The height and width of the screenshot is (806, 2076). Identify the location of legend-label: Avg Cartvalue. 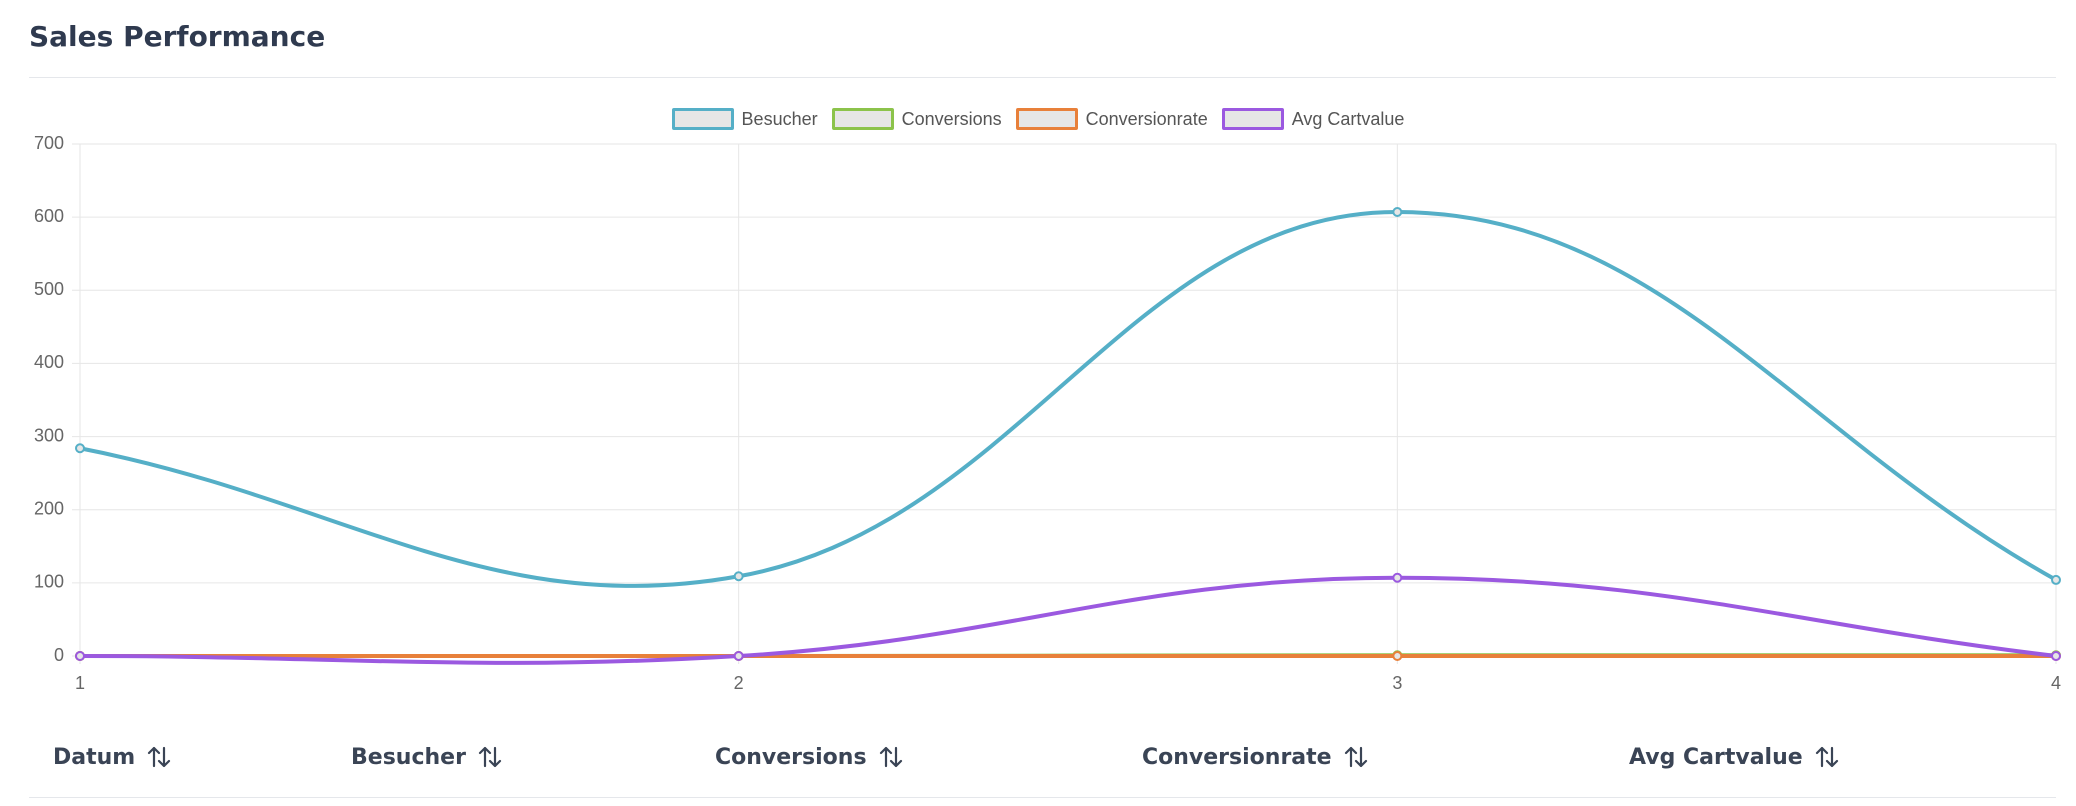
(1348, 118).